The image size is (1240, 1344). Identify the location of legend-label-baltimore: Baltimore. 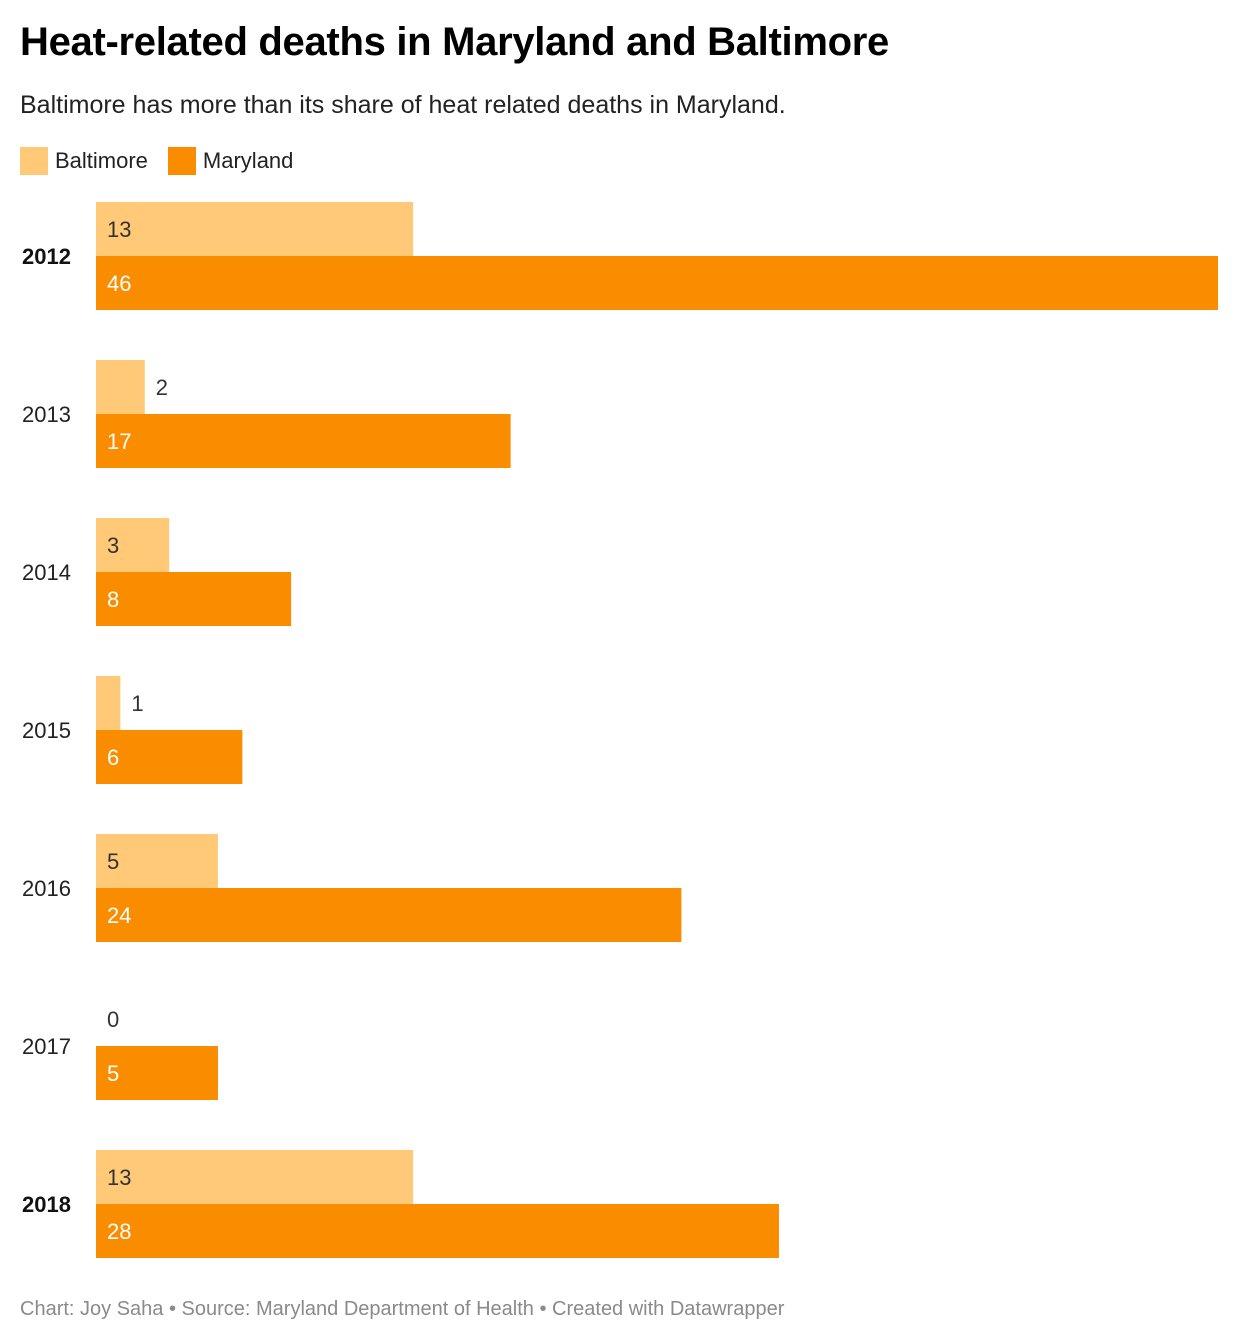
(101, 160).